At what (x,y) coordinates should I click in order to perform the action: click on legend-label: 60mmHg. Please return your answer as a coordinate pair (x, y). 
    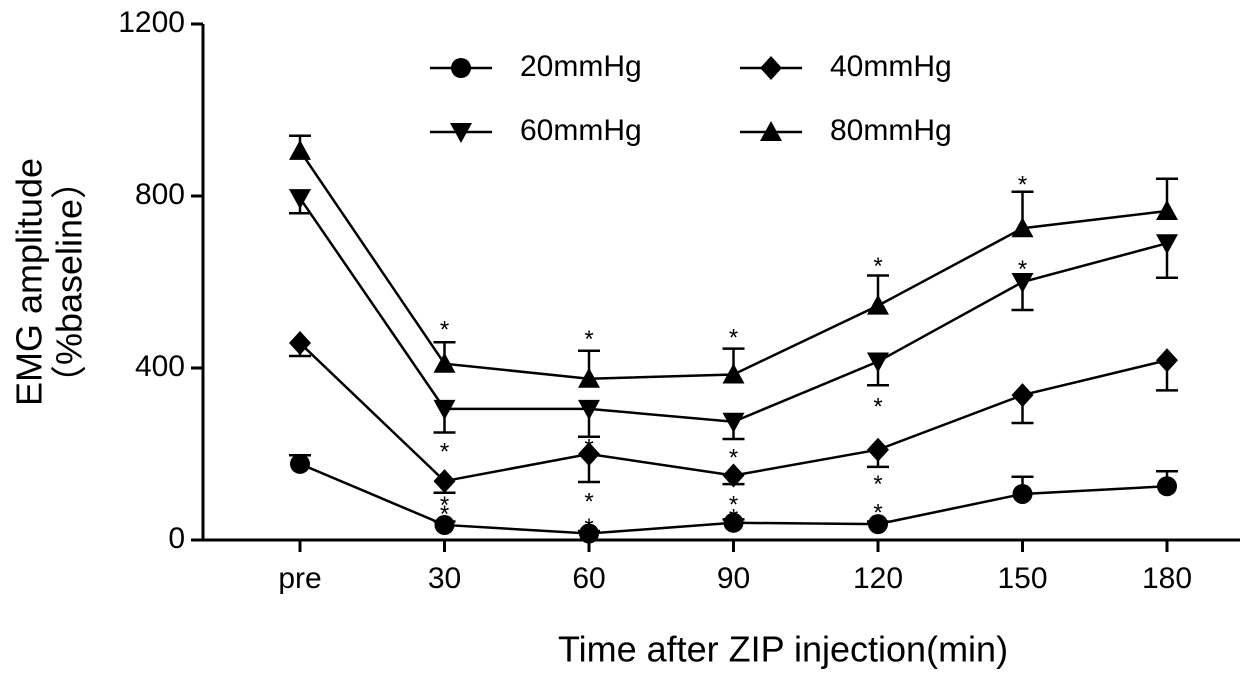
    Looking at the image, I should click on (581, 130).